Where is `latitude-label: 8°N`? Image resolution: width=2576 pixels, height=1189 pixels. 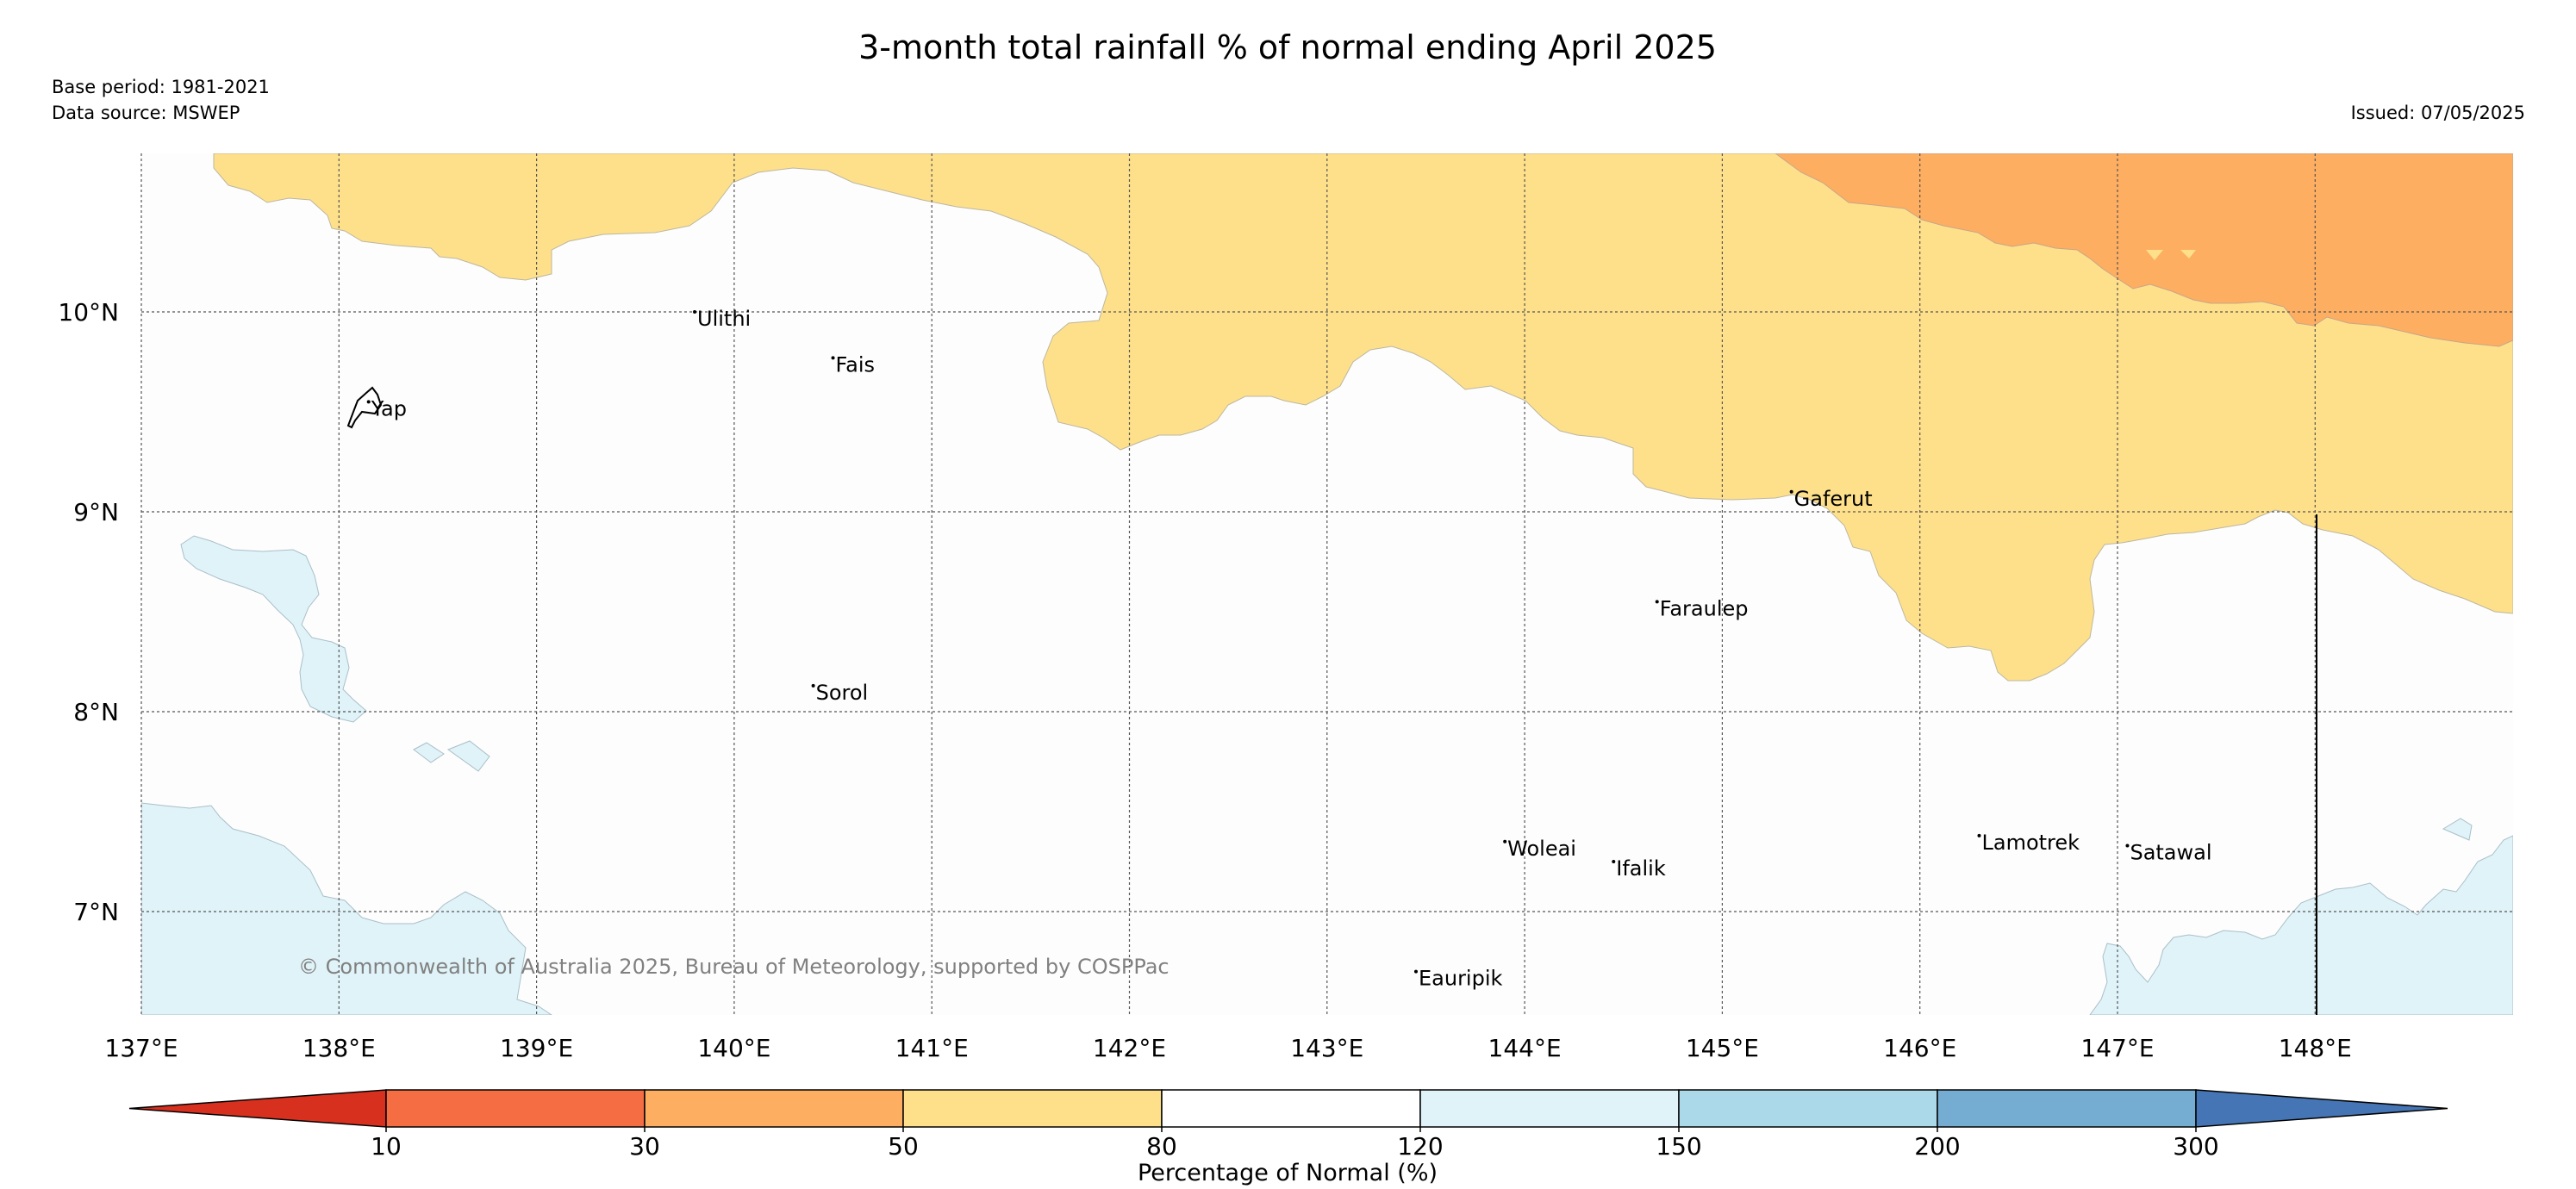 latitude-label: 8°N is located at coordinates (96, 712).